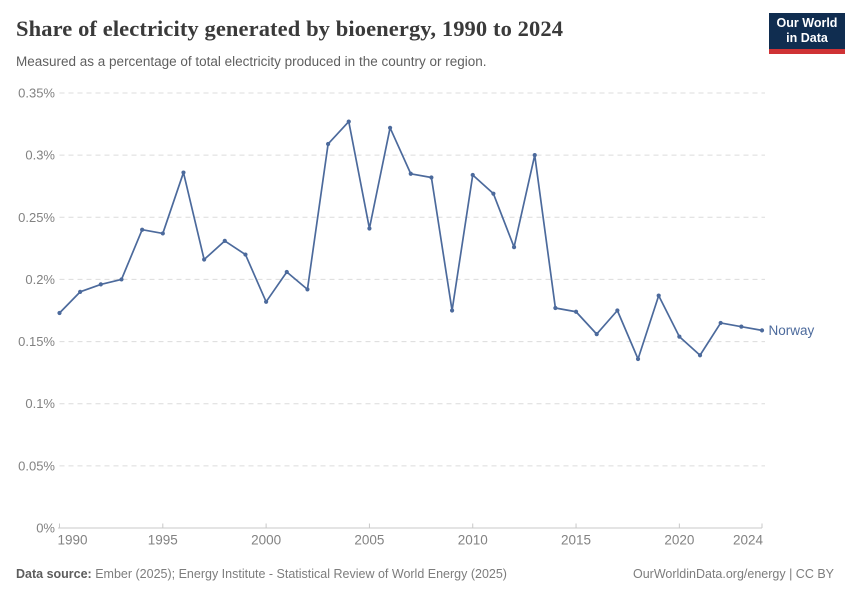 This screenshot has width=850, height=600. What do you see at coordinates (733, 574) in the screenshot?
I see `attribution-text: OurWorldinData.org/energy | CC BY` at bounding box center [733, 574].